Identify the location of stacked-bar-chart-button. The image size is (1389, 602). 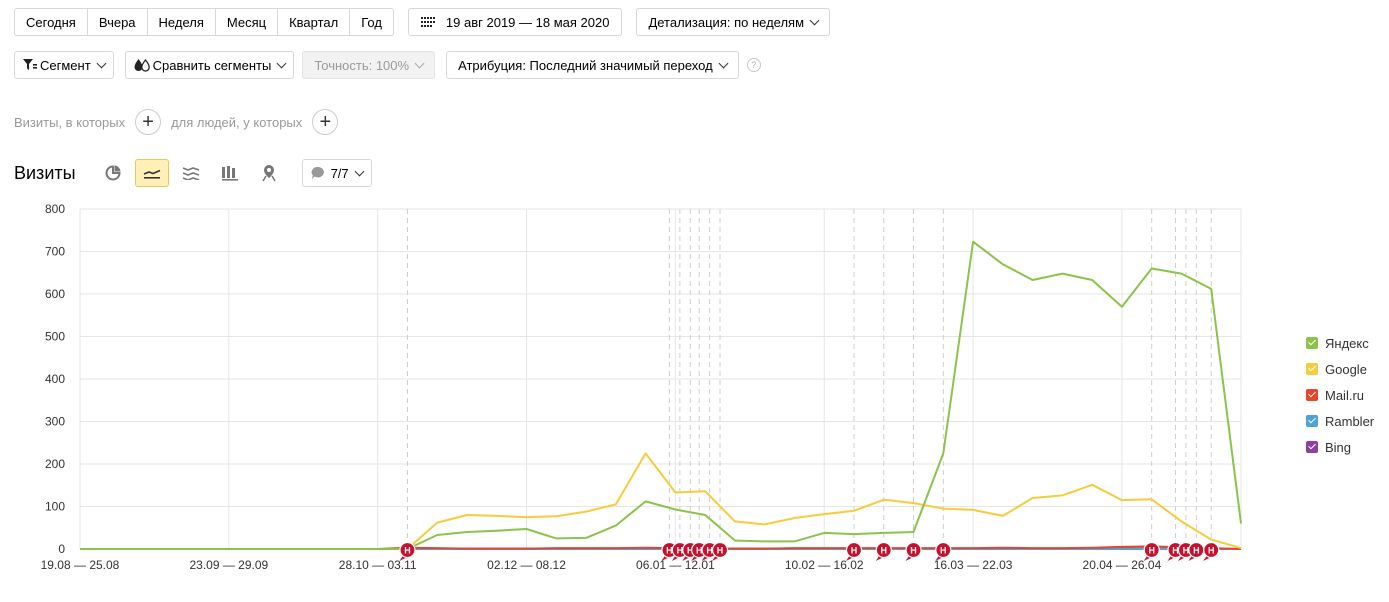
(230, 173).